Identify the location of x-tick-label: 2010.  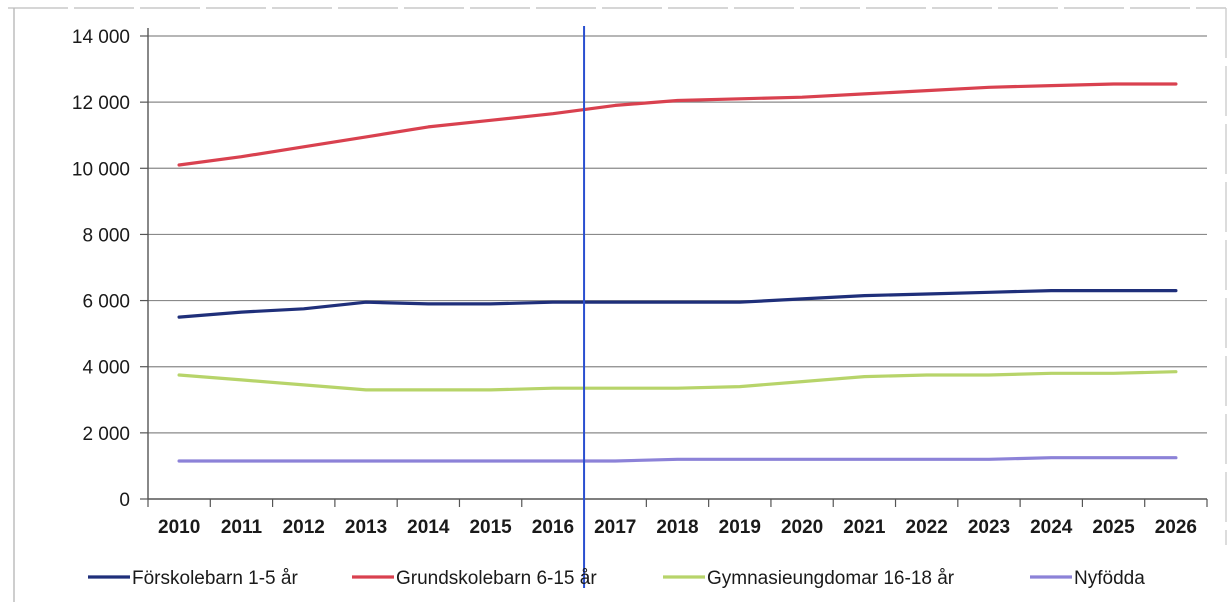
(179, 527).